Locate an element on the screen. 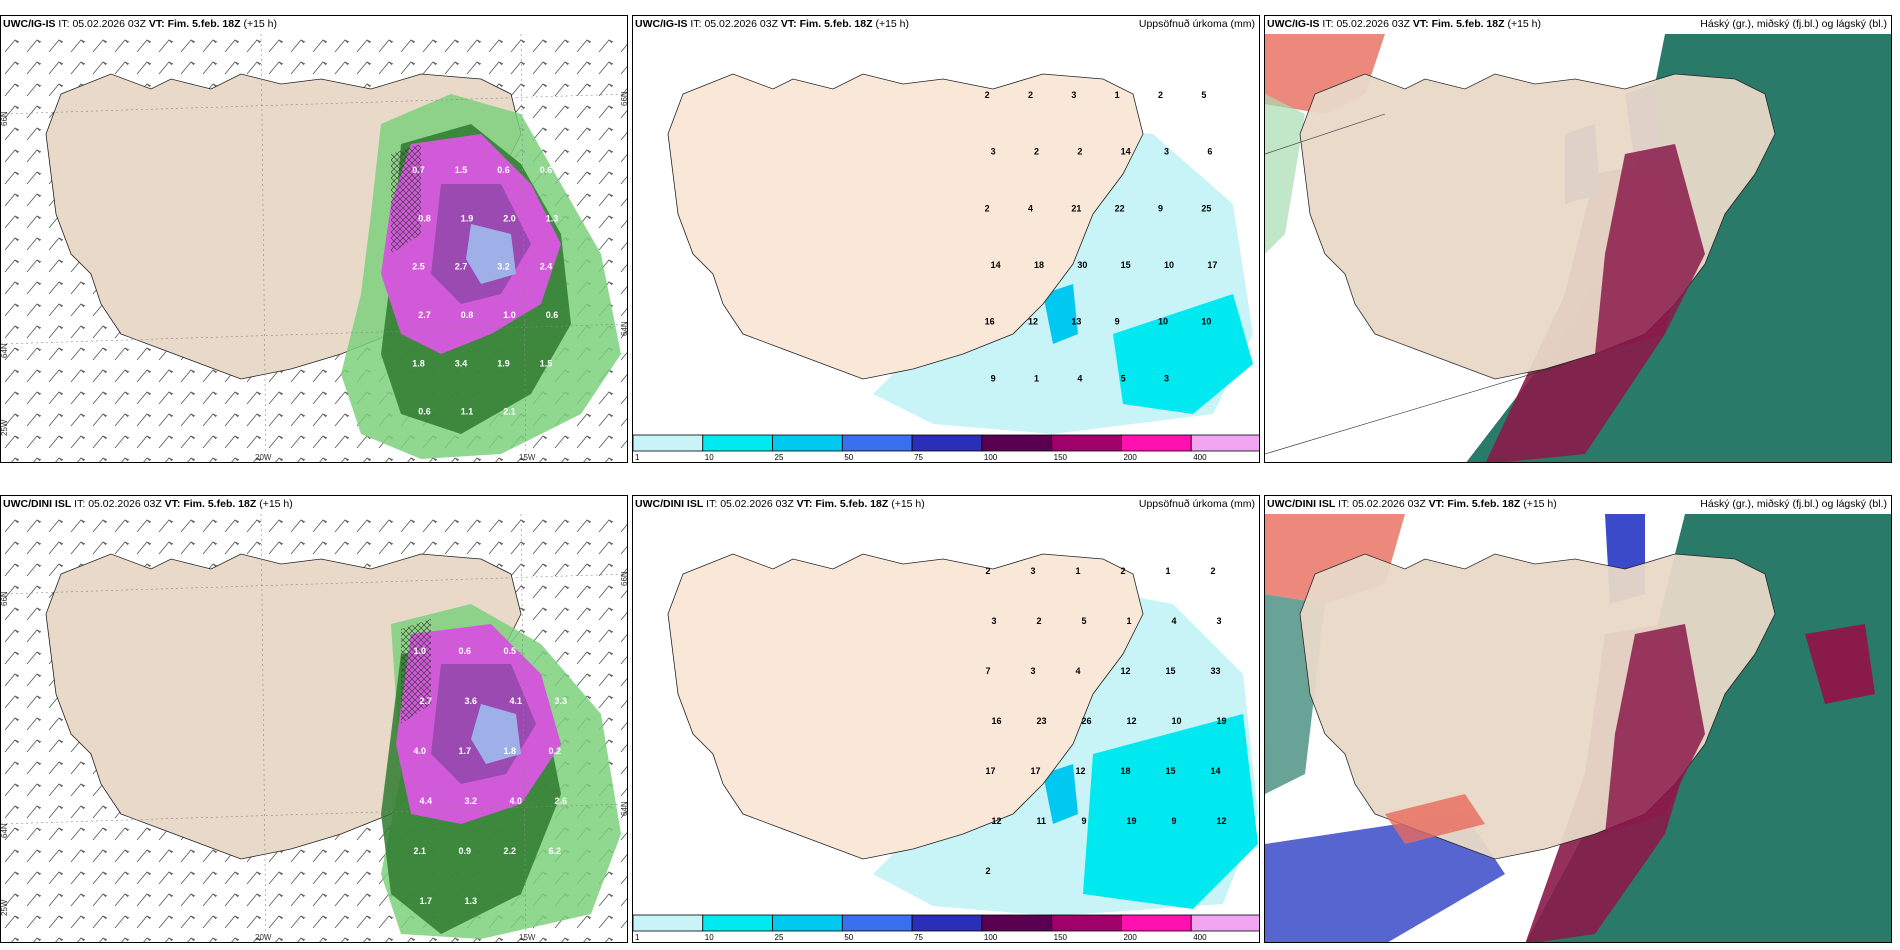 The height and width of the screenshot is (950, 1900). lat-label-right-64n: 64N is located at coordinates (624, 328).